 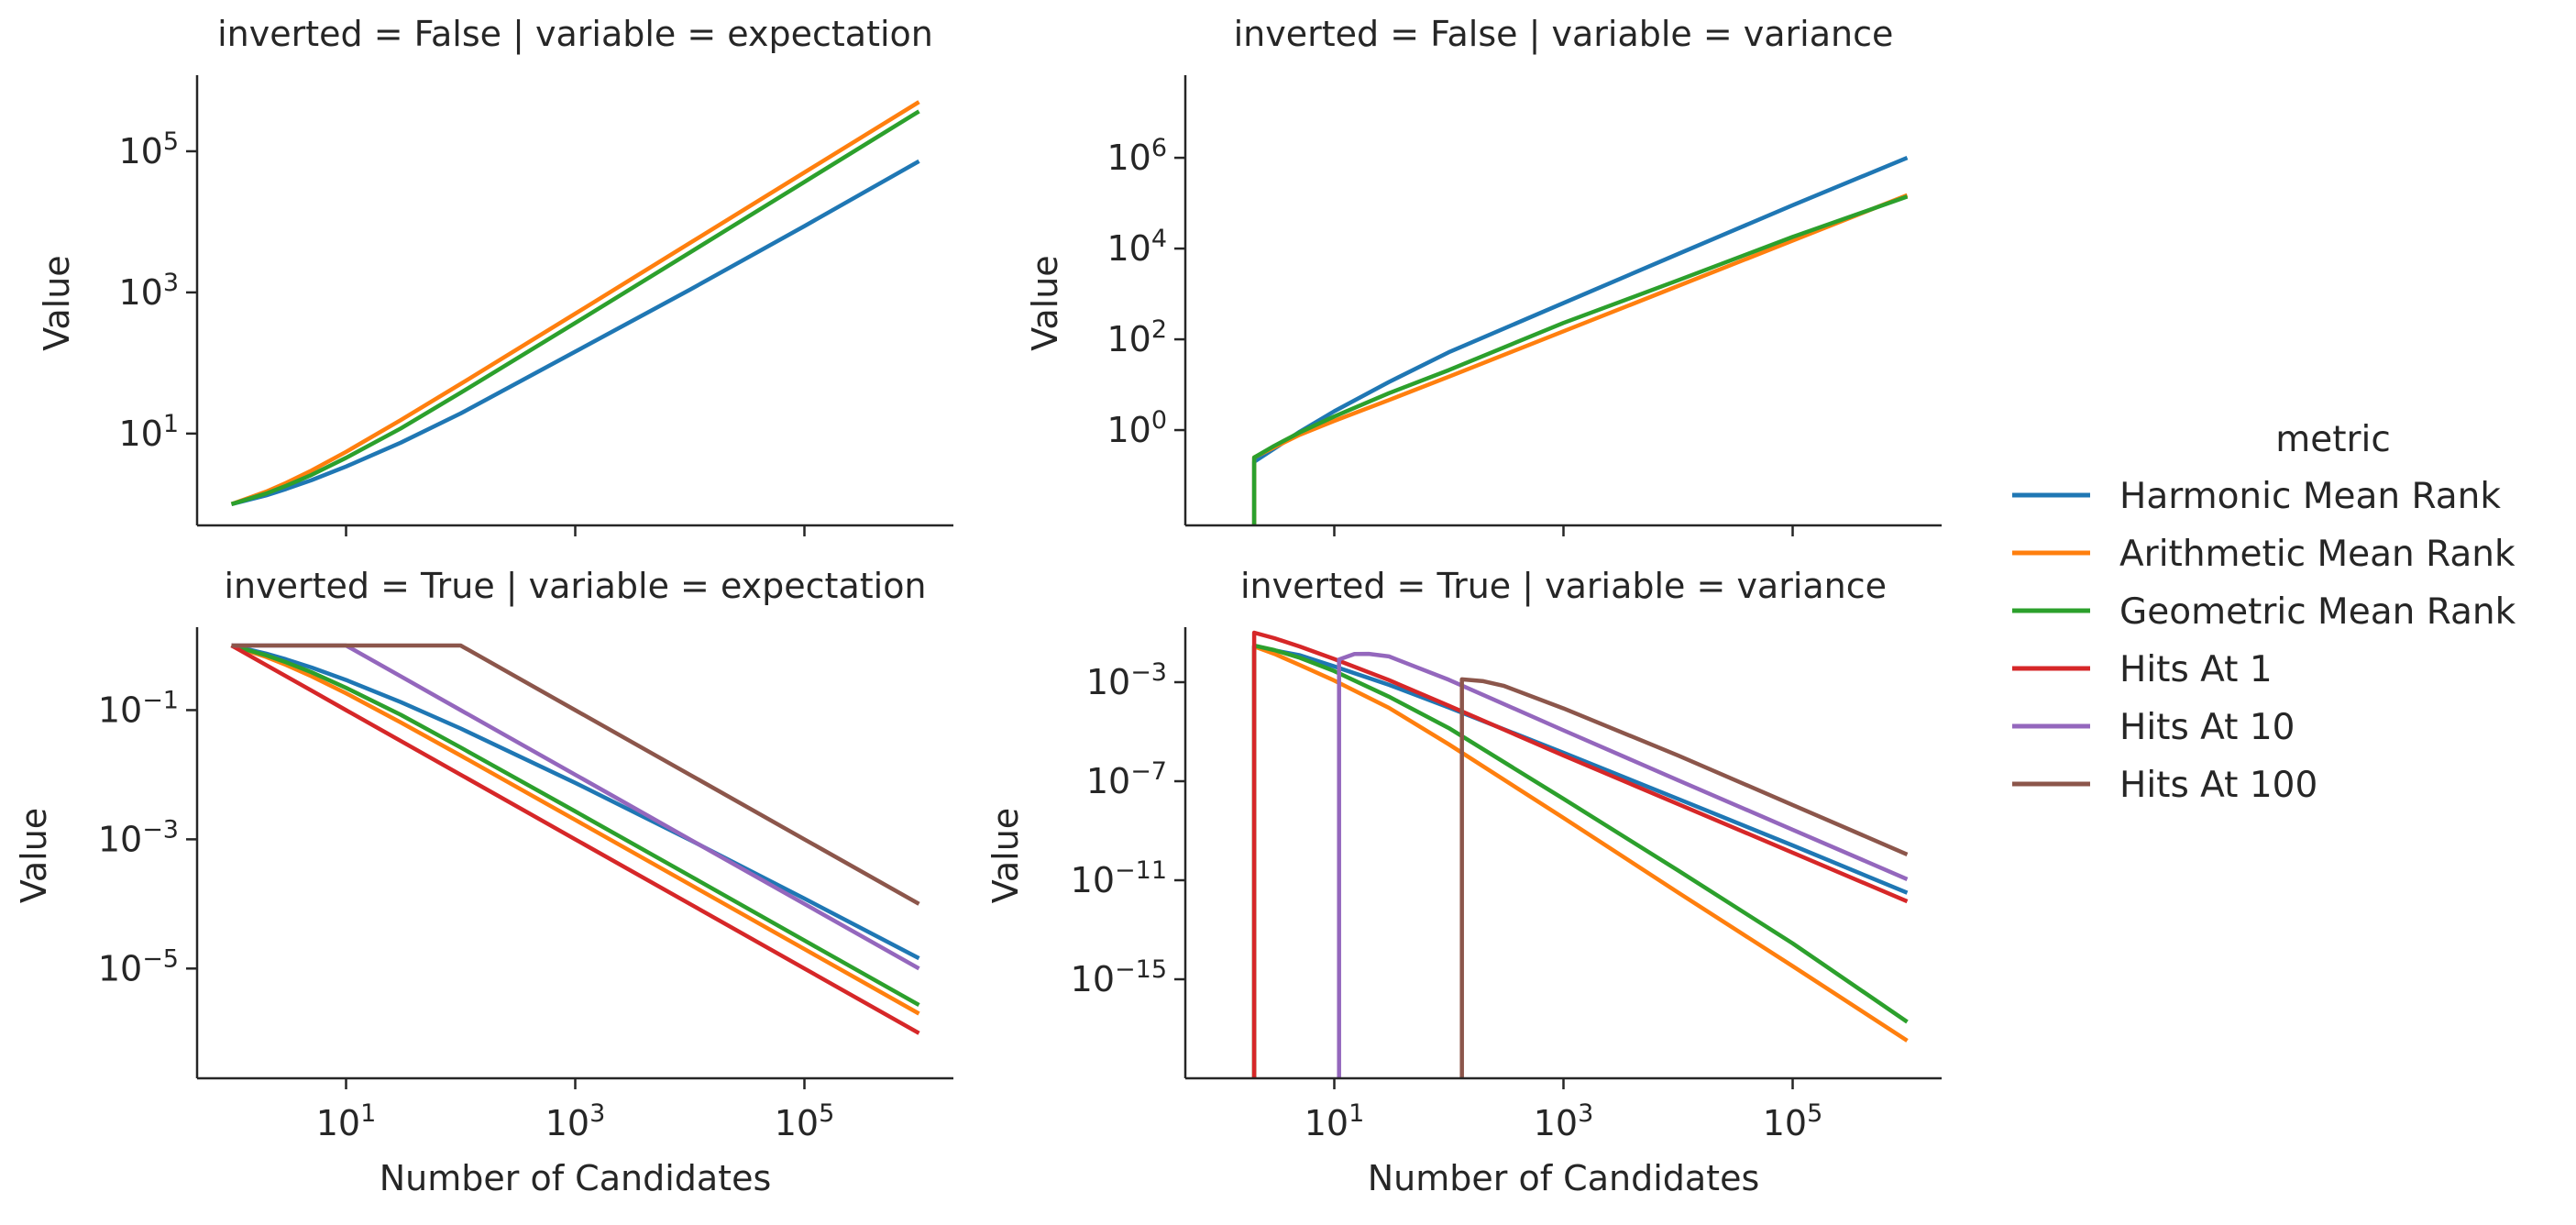 I want to click on facet-title: inverted = False | variable = variance, so click(x=1564, y=34).